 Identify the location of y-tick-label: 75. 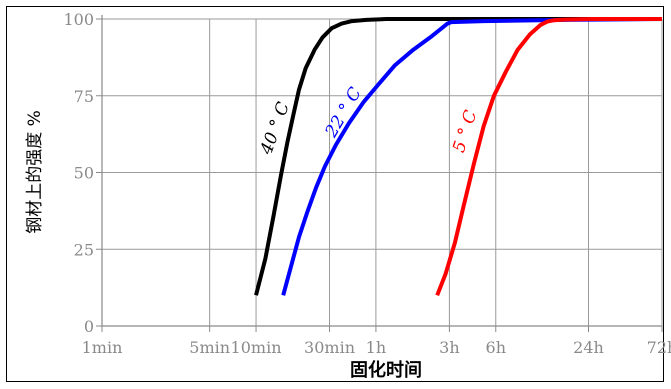
(84, 96).